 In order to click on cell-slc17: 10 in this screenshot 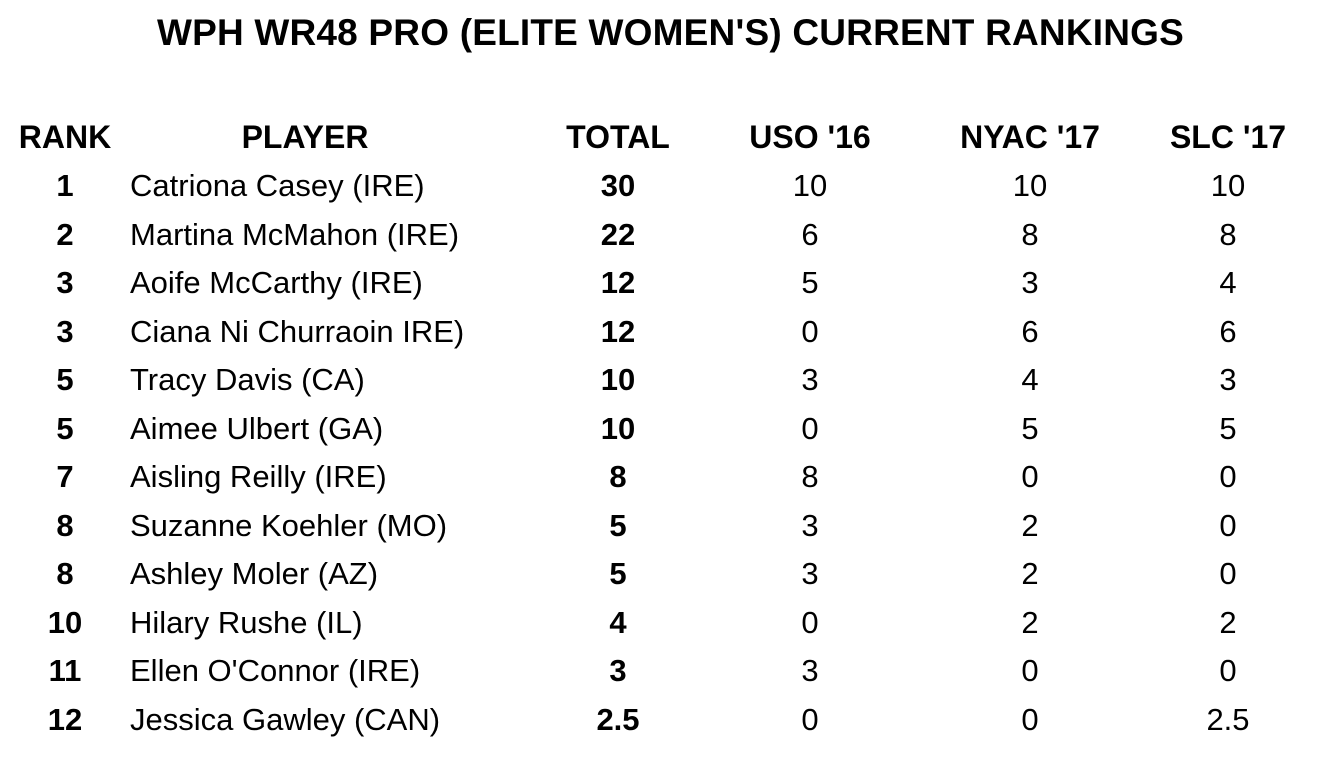, I will do `click(1228, 185)`.